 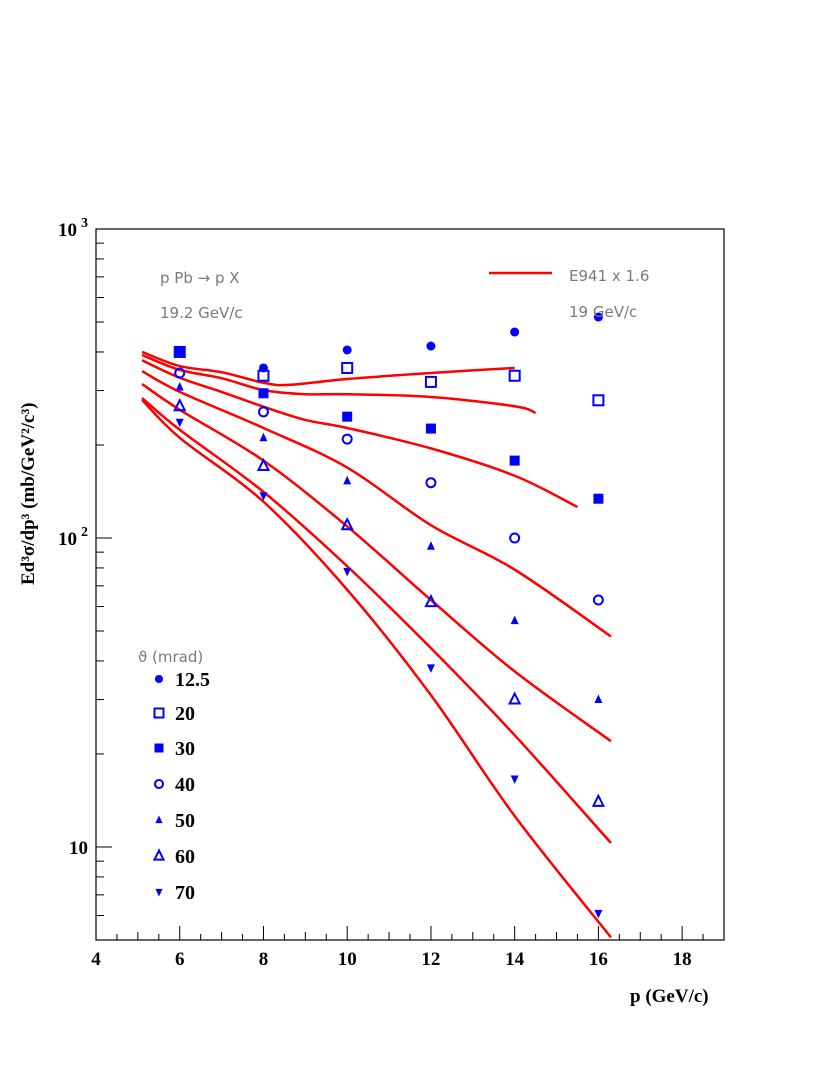 What do you see at coordinates (185, 821) in the screenshot?
I see `legend-label: 50` at bounding box center [185, 821].